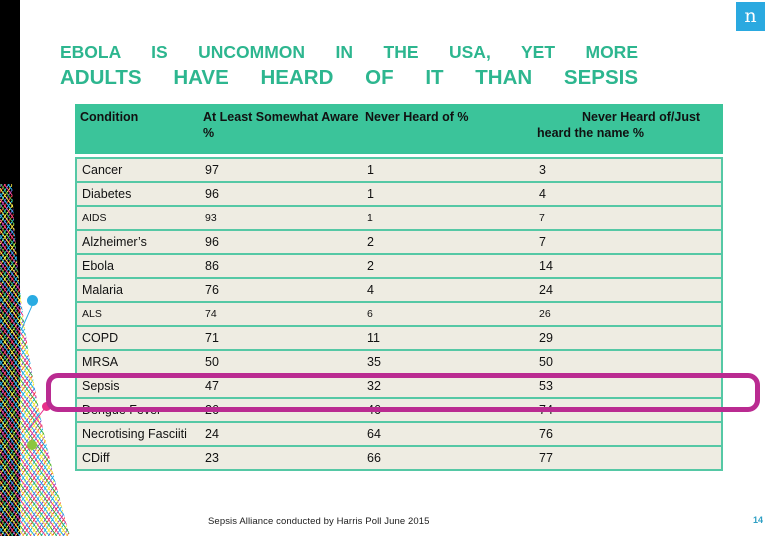 Image resolution: width=780 pixels, height=540 pixels. What do you see at coordinates (403, 392) in the screenshot?
I see `sepsis-row-highlight-ring` at bounding box center [403, 392].